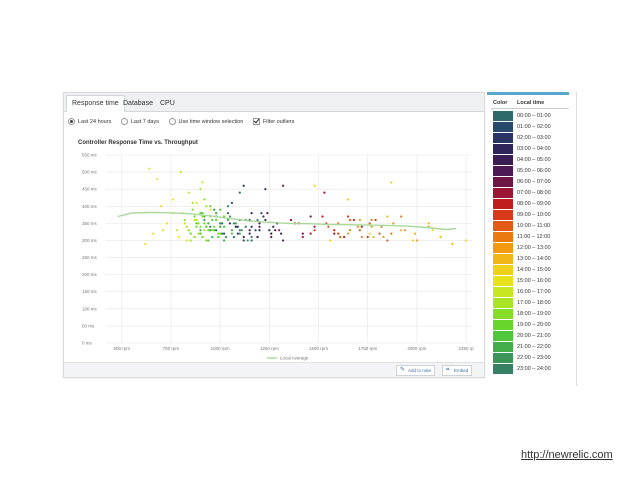 The image size is (638, 479). What do you see at coordinates (531, 303) in the screenshot?
I see `legend-row: 17:00 – 18:00` at bounding box center [531, 303].